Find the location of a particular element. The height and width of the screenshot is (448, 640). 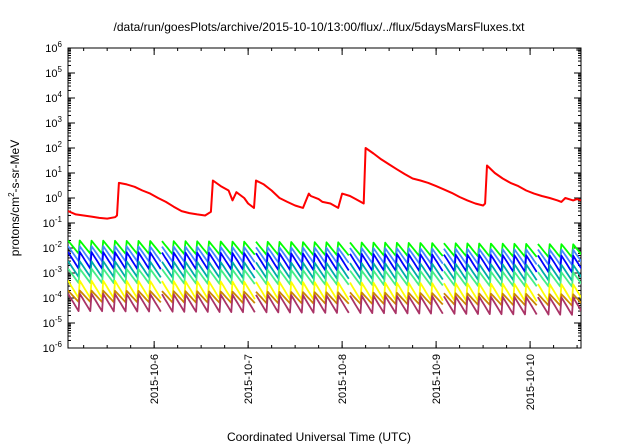

y-tick-label: 10⁻² is located at coordinates (53, 247).